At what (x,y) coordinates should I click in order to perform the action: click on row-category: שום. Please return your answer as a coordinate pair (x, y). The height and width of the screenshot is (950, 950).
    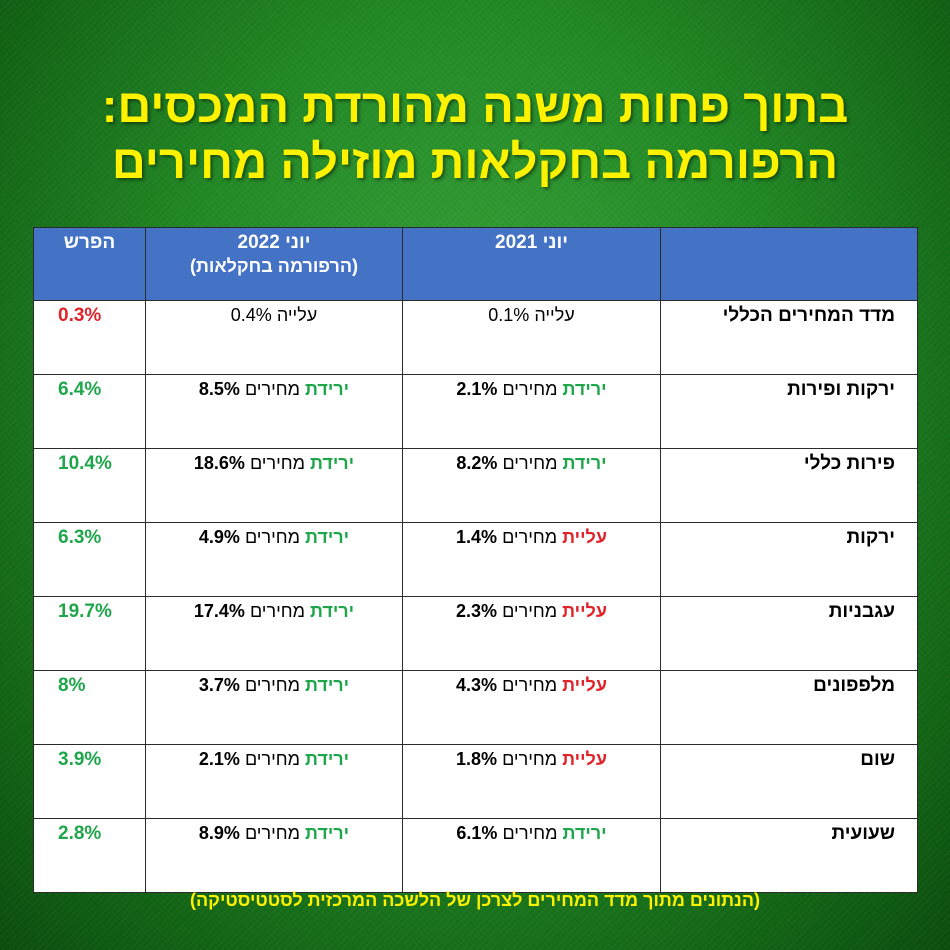
    Looking at the image, I should click on (789, 781).